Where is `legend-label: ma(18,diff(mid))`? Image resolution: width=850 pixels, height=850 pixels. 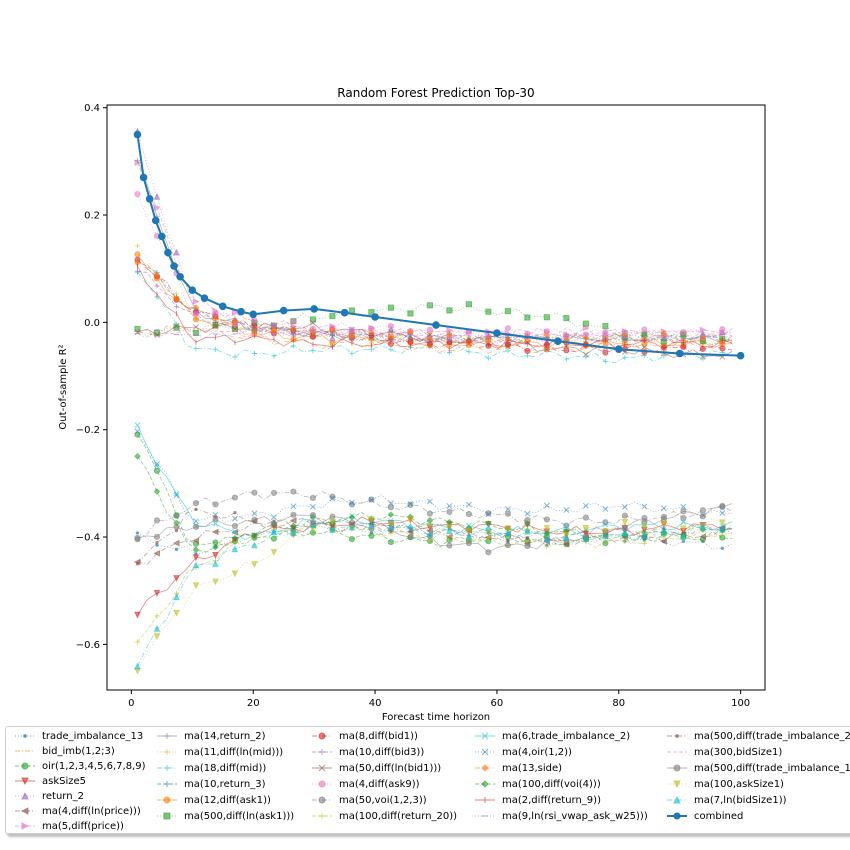
legend-label: ma(18,diff(mid)) is located at coordinates (225, 768).